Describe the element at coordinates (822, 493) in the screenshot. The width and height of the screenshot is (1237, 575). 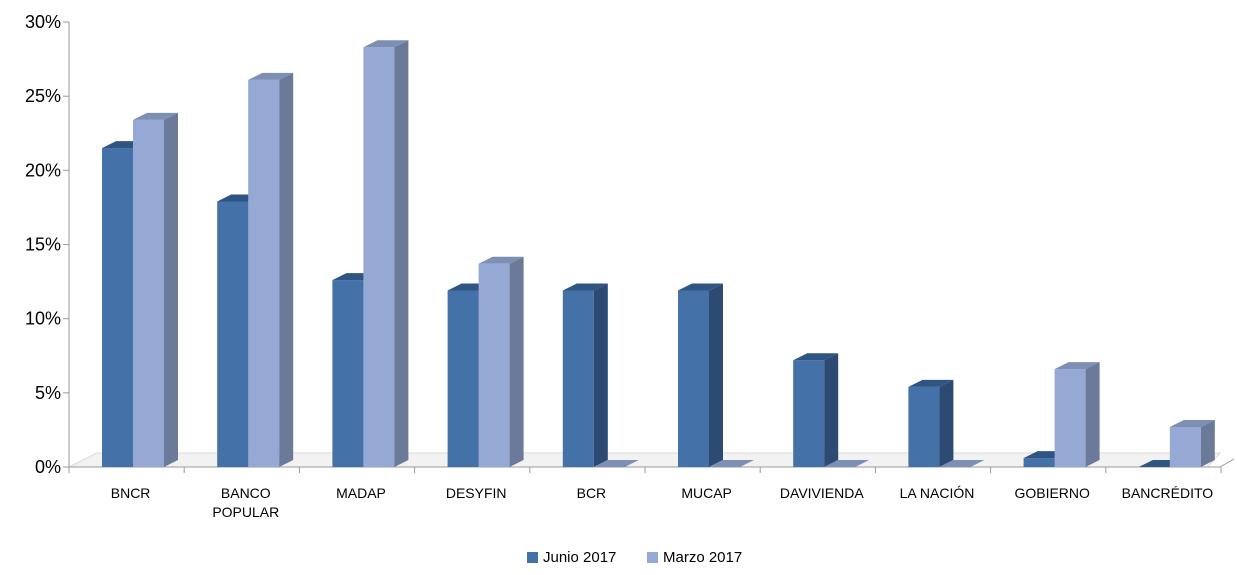
I see `x-category-label: DAVIVIENDA` at that location.